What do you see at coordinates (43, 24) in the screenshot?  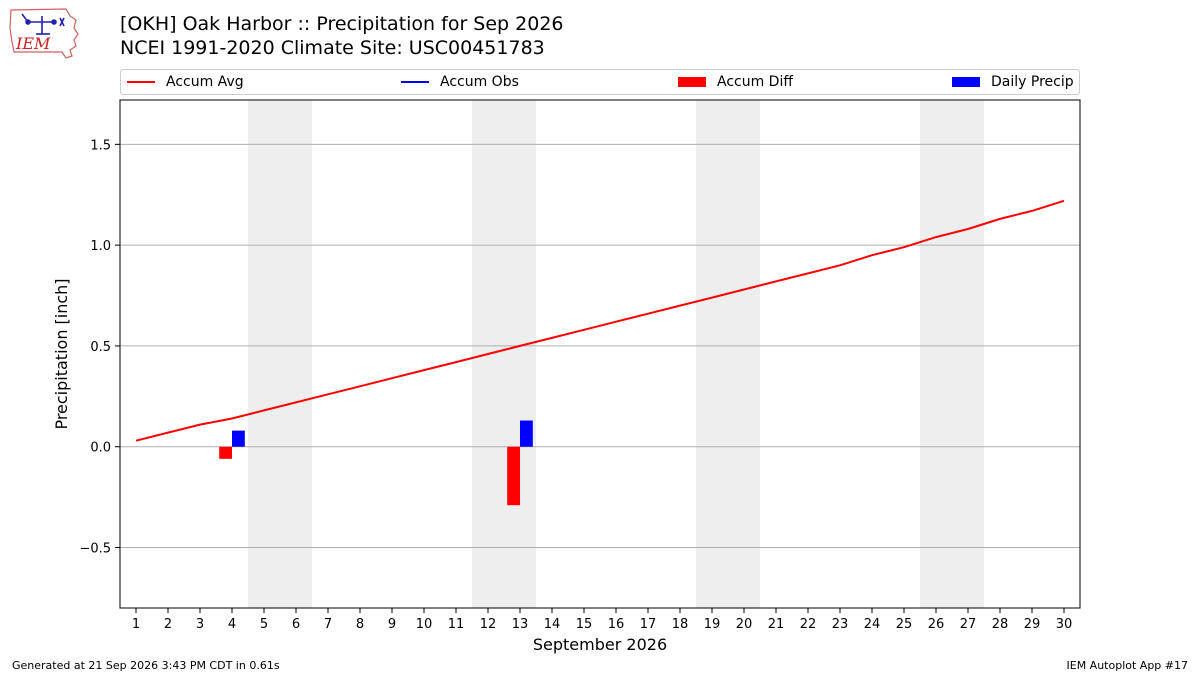 I see `weather-station-icon` at bounding box center [43, 24].